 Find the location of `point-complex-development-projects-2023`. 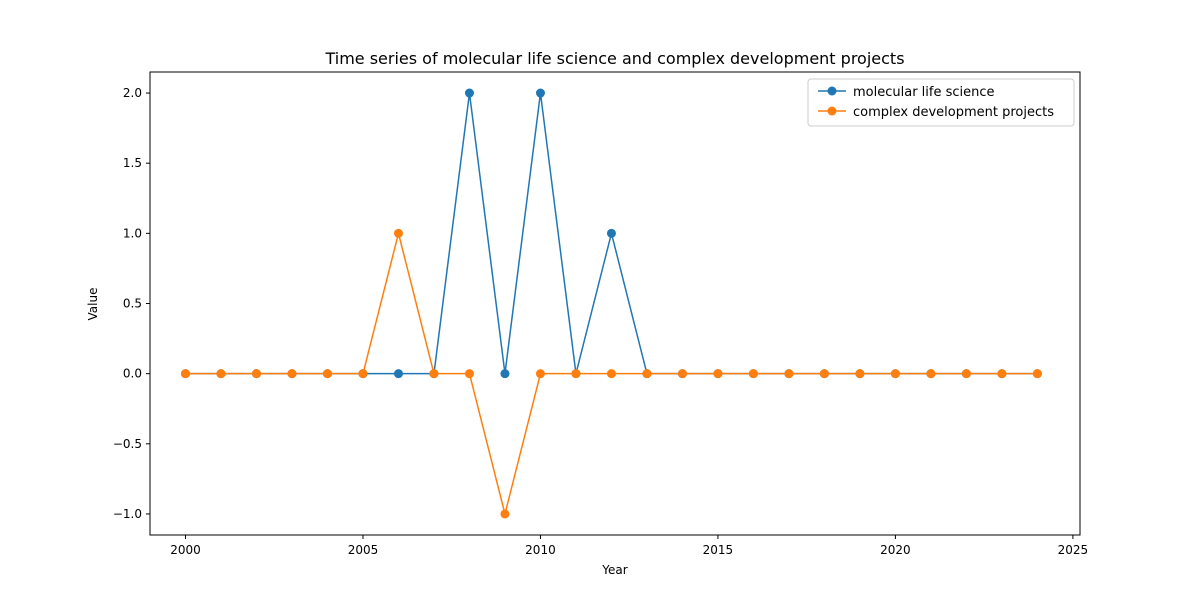

point-complex-development-projects-2023 is located at coordinates (1002, 374).